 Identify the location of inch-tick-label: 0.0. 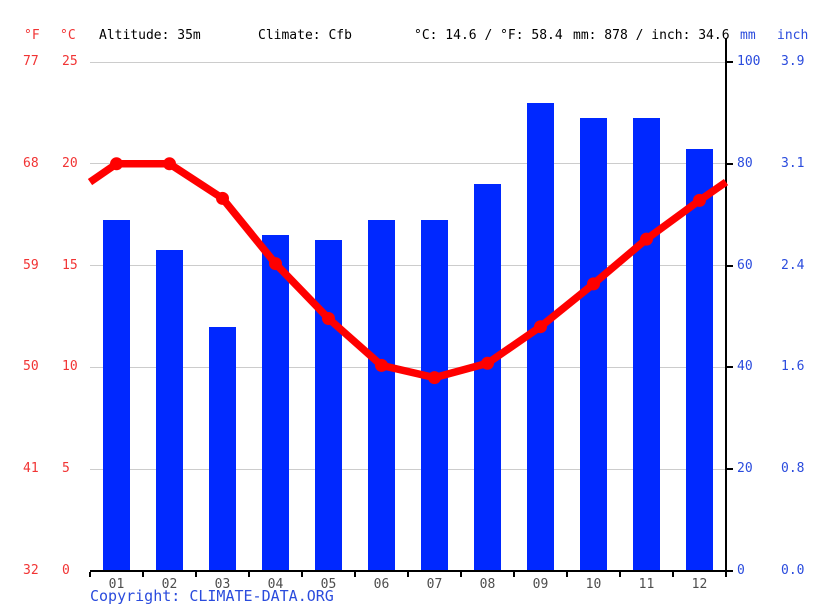
(793, 570).